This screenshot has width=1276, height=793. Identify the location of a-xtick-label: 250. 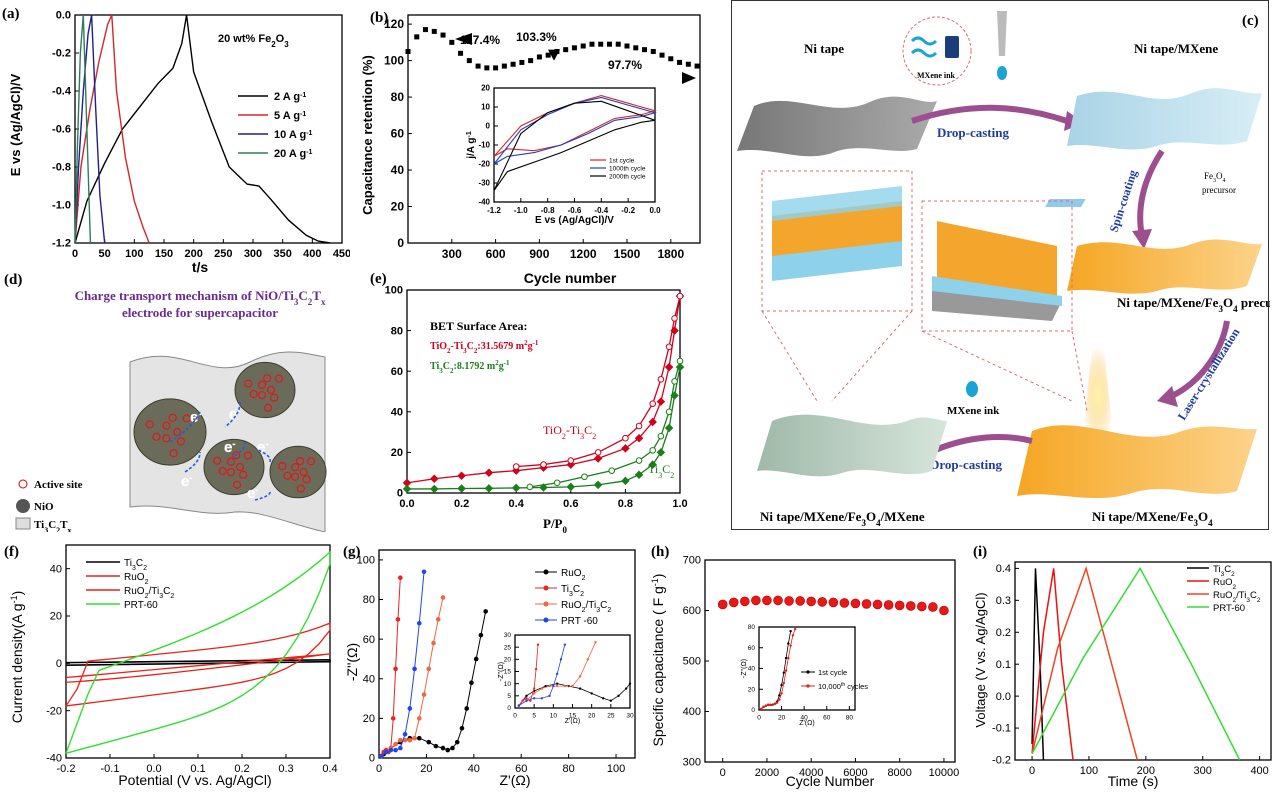
(223, 254).